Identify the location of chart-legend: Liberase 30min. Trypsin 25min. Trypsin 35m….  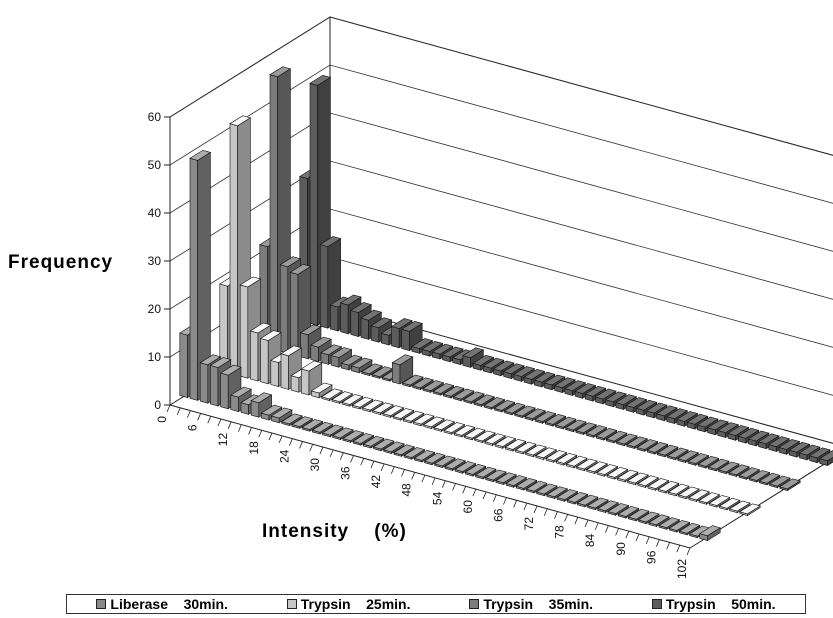
(436, 604).